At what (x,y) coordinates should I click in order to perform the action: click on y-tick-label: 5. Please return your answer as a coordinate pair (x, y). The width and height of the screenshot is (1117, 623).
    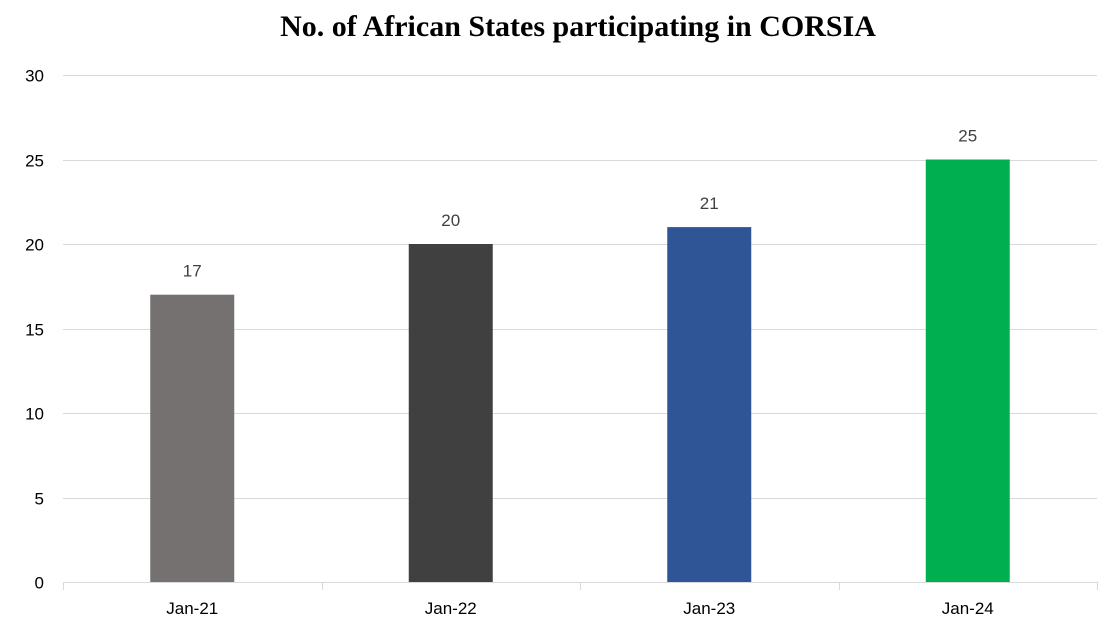
    Looking at the image, I should click on (39, 499).